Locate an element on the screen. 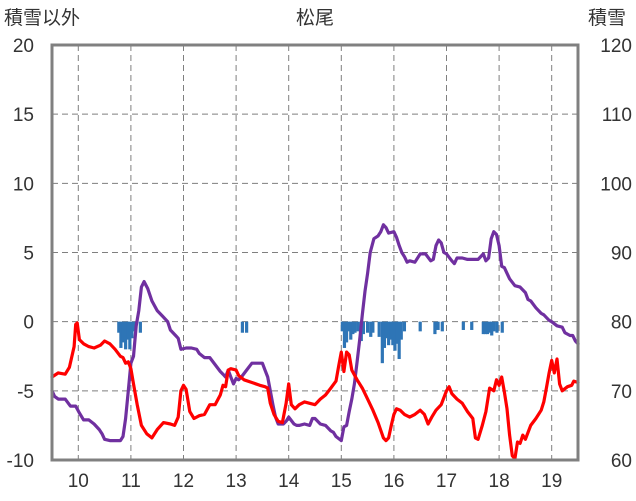 Image resolution: width=636 pixels, height=501 pixels. y-right-tick-label: 90 is located at coordinates (621, 254).